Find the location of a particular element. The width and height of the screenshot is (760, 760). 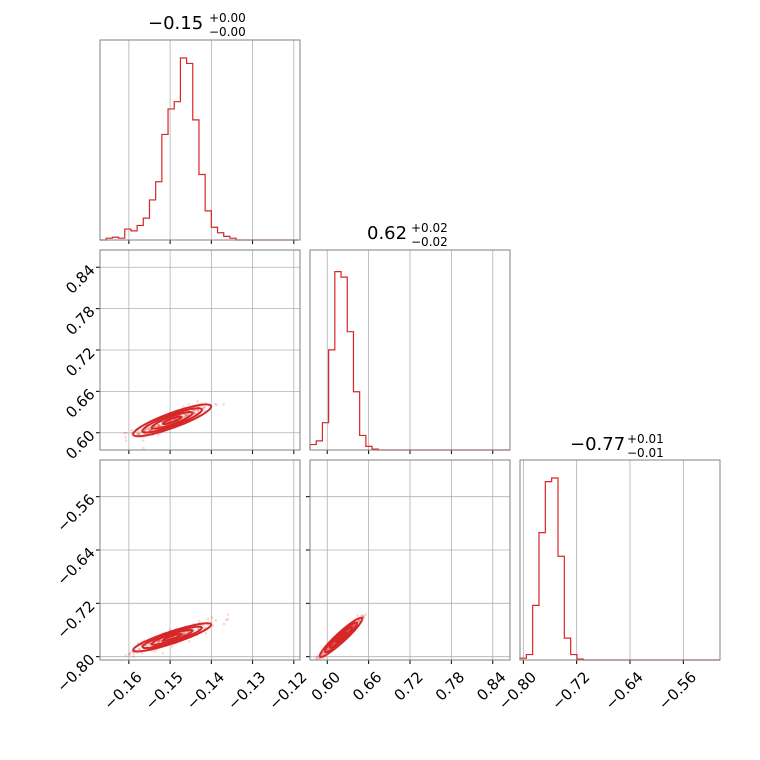

y-tick-label: −0.56 is located at coordinates (75, 512).